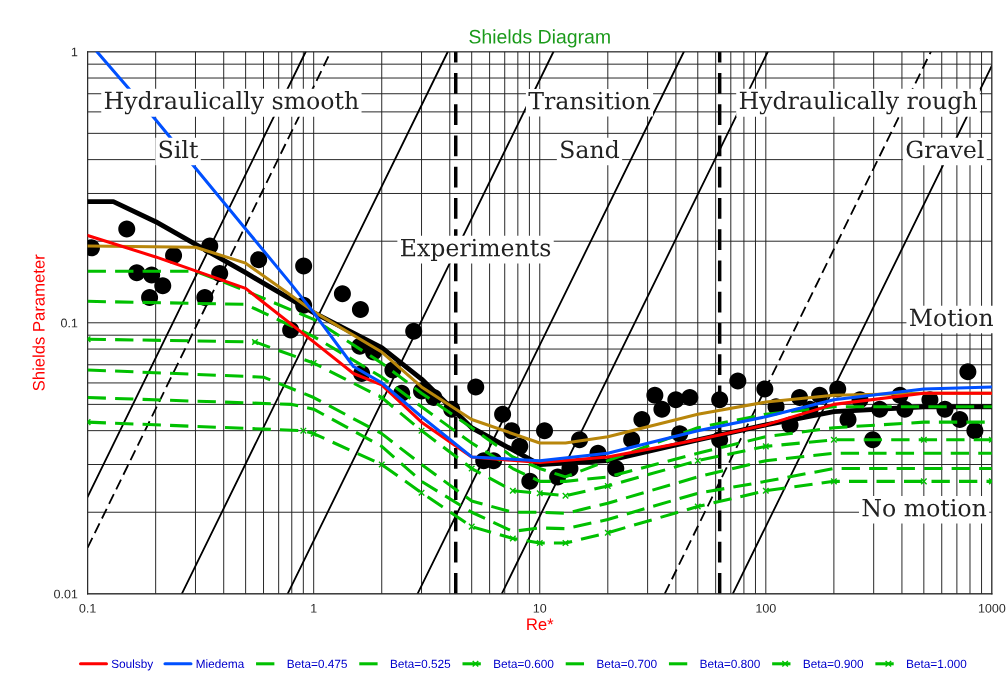 Image resolution: width=1007 pixels, height=681 pixels. Describe the element at coordinates (992, 608) in the screenshot. I see `x-tick-label: 1000` at that location.